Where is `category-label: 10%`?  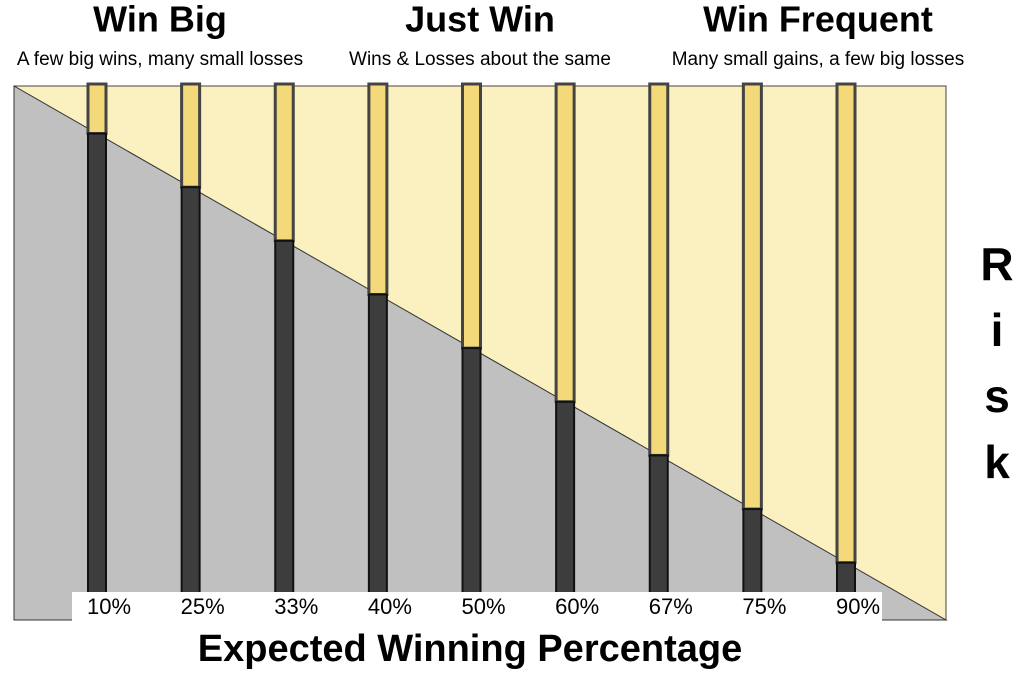
category-label: 10% is located at coordinates (109, 606).